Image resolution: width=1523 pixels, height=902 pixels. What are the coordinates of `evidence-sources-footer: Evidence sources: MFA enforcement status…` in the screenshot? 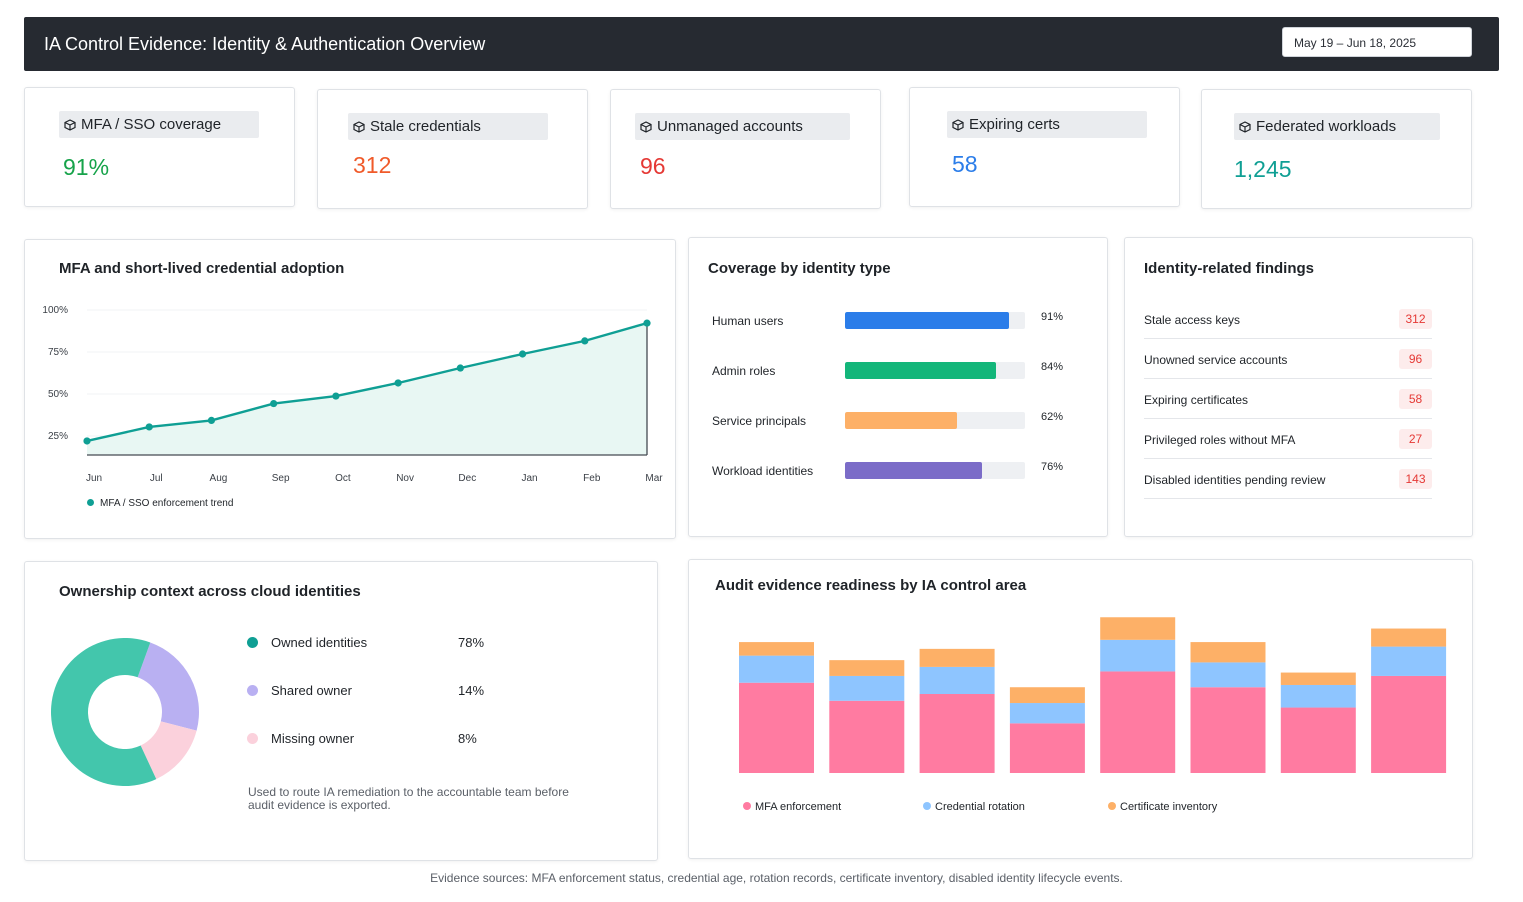 It's located at (776, 878).